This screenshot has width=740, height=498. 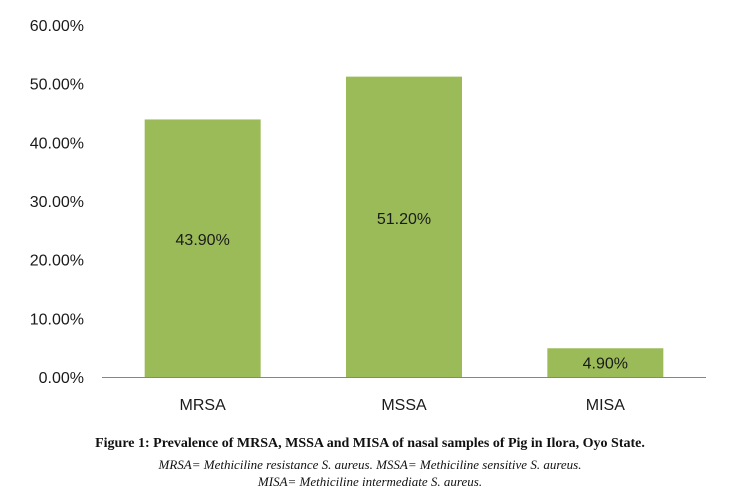 I want to click on y-tick-label: 0.00%, so click(x=61, y=378).